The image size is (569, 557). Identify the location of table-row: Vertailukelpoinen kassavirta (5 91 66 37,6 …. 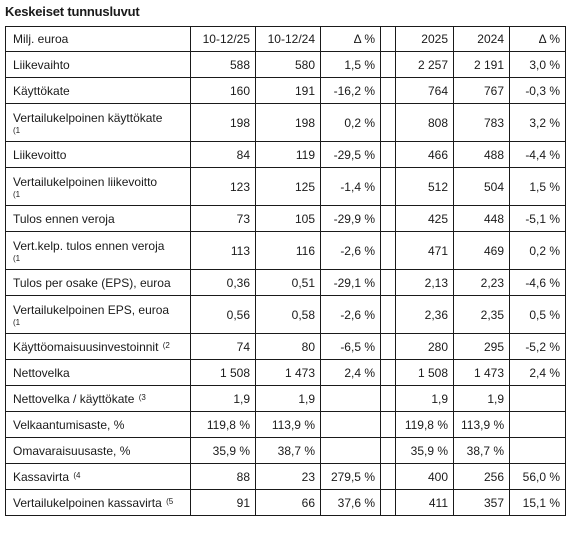
(286, 503).